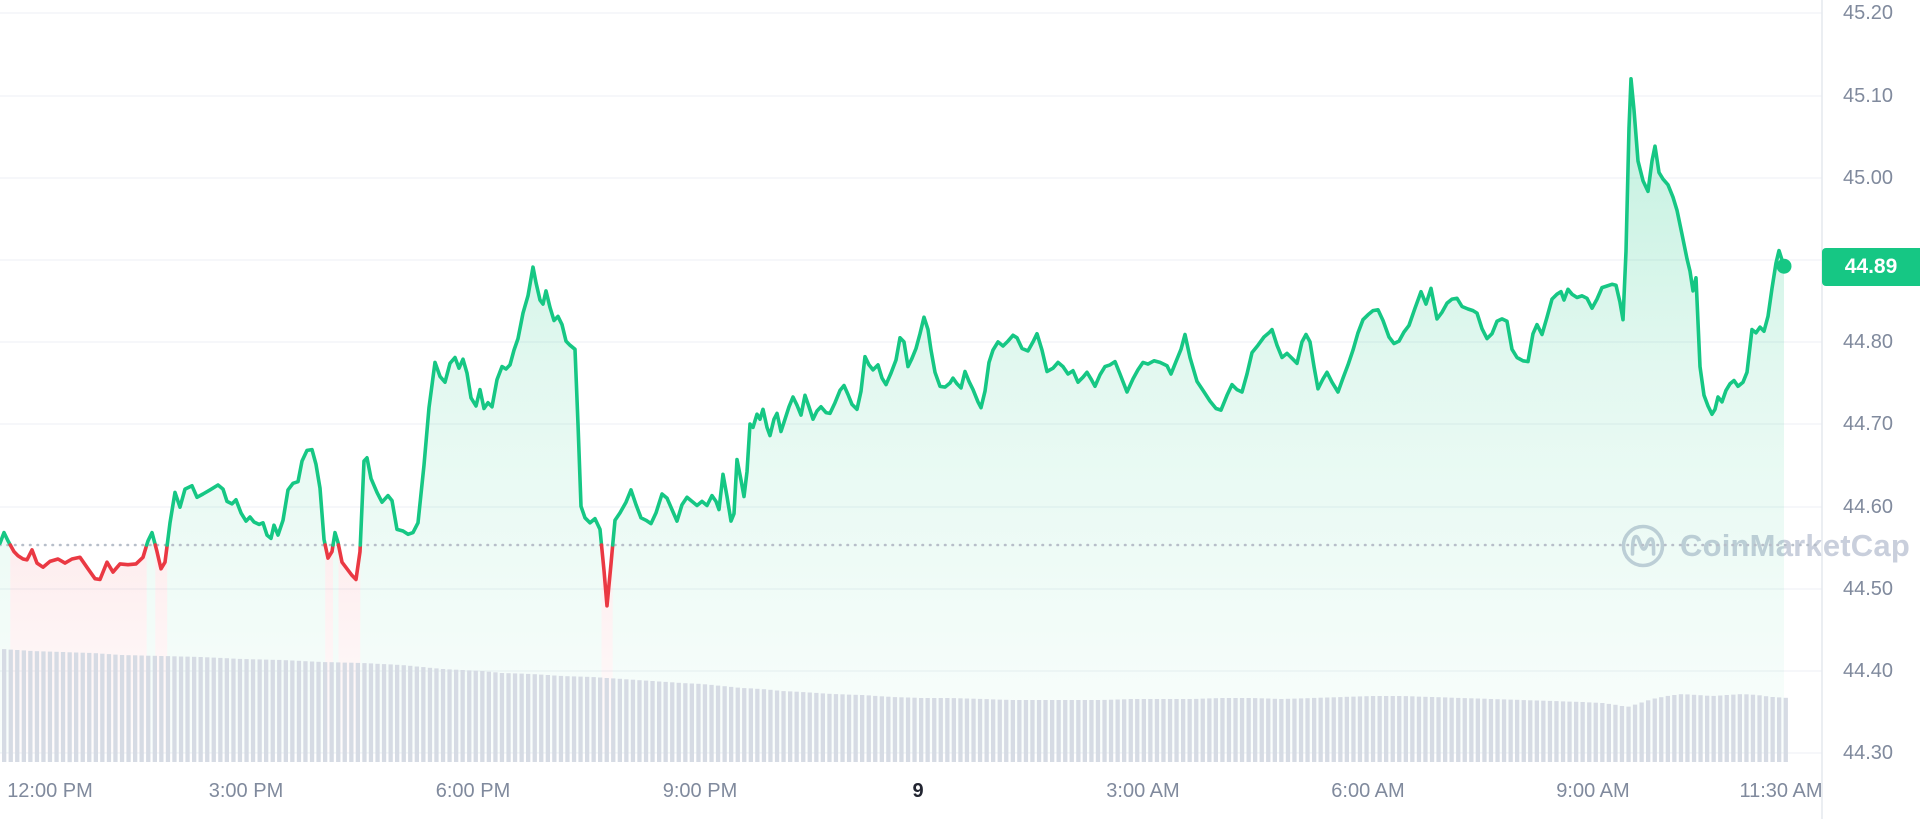  Describe the element at coordinates (1868, 671) in the screenshot. I see `y-axis-label: 44.40` at that location.